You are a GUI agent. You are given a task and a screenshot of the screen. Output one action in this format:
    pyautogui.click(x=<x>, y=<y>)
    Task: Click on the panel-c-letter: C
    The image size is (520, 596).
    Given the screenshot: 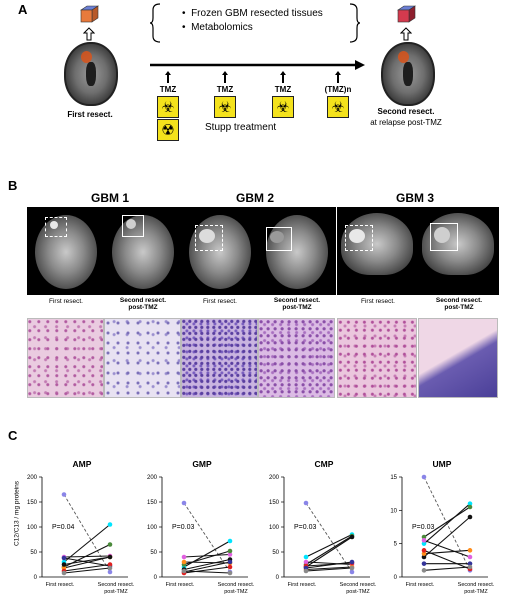 What is the action you would take?
    pyautogui.click(x=13, y=435)
    